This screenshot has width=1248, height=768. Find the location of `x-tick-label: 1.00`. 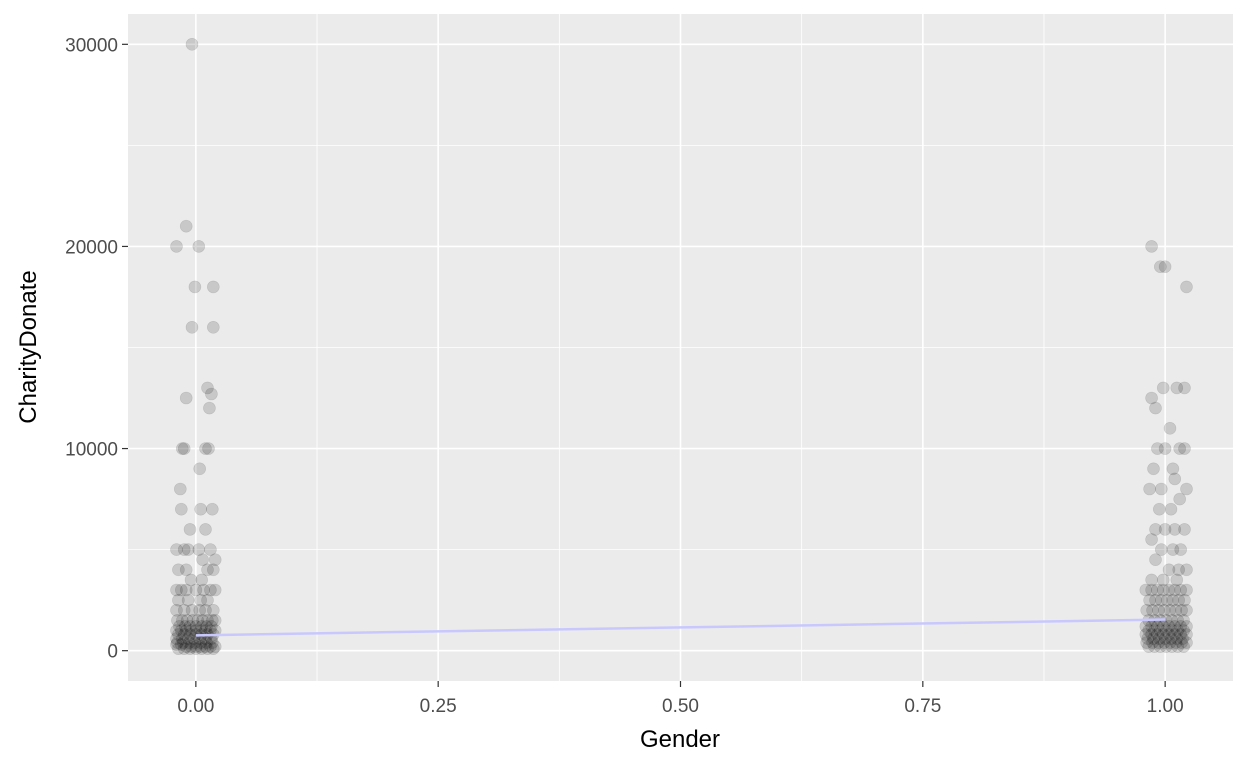

x-tick-label: 1.00 is located at coordinates (1165, 706).